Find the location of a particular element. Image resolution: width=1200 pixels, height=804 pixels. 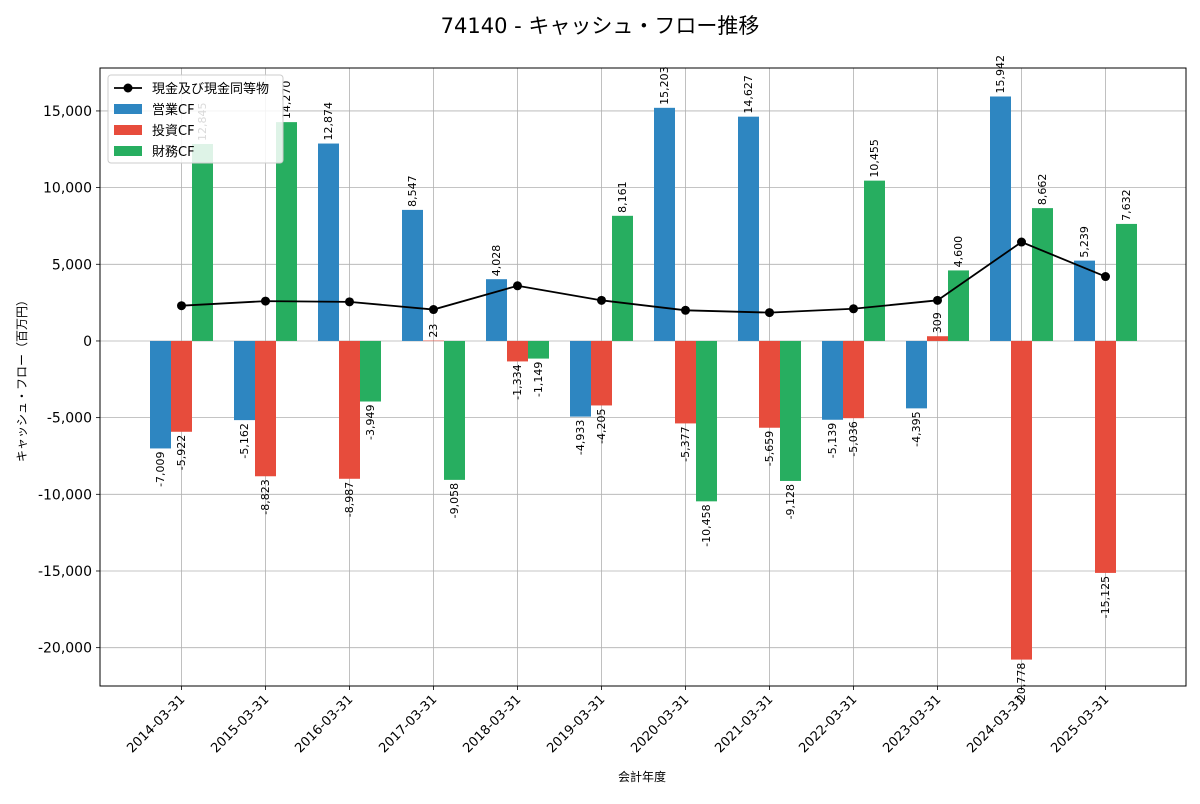

y-tick-label: -5,000 is located at coordinates (69, 419).